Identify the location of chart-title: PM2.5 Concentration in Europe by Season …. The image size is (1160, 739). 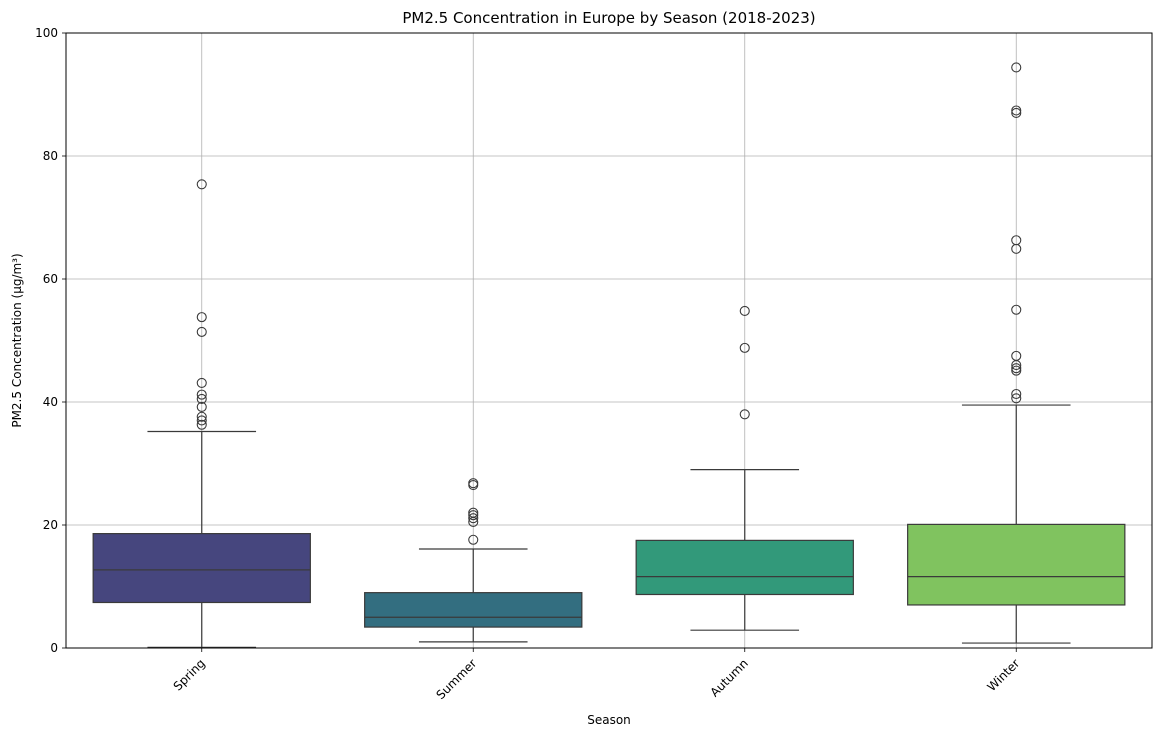
(608, 18).